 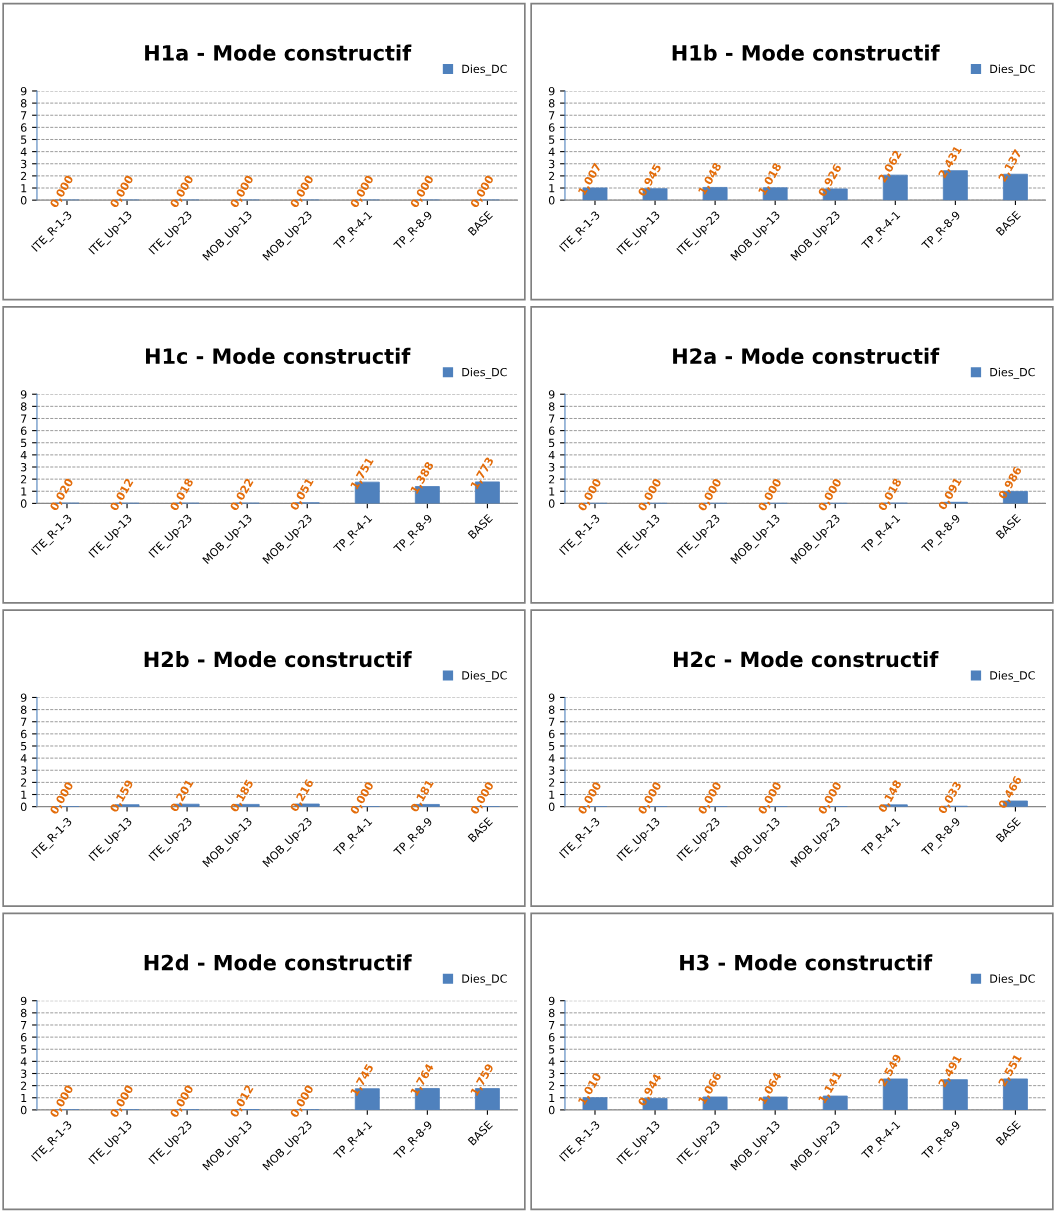 I want to click on chart-title: H1b - Mode constructif, so click(x=806, y=52).